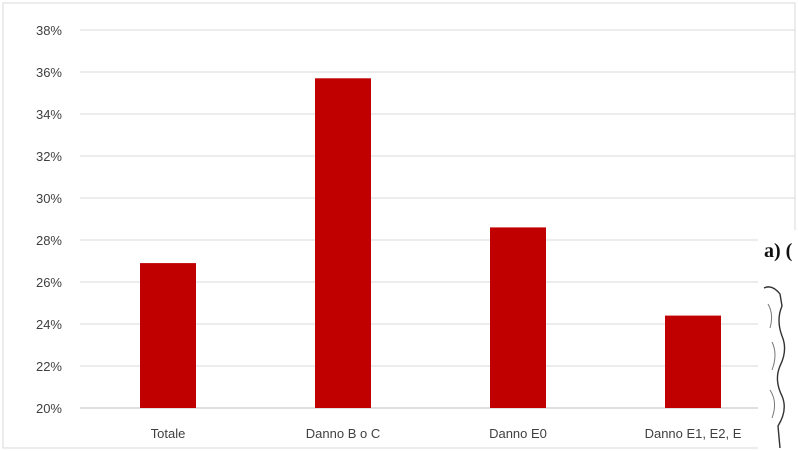 The image size is (798, 451). What do you see at coordinates (49, 240) in the screenshot?
I see `y-tick-label: 28%` at bounding box center [49, 240].